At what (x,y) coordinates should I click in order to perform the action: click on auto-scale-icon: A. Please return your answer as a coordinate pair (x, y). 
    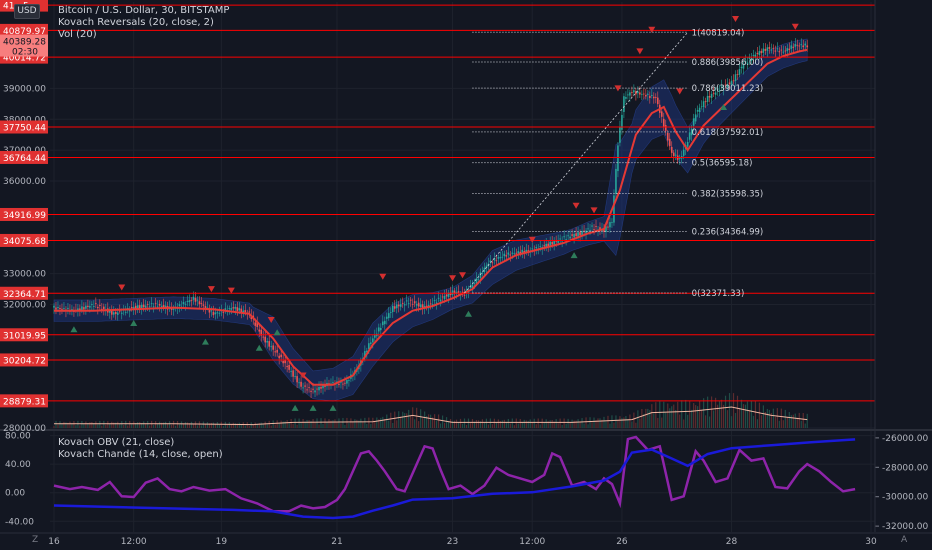
    Looking at the image, I should click on (904, 540).